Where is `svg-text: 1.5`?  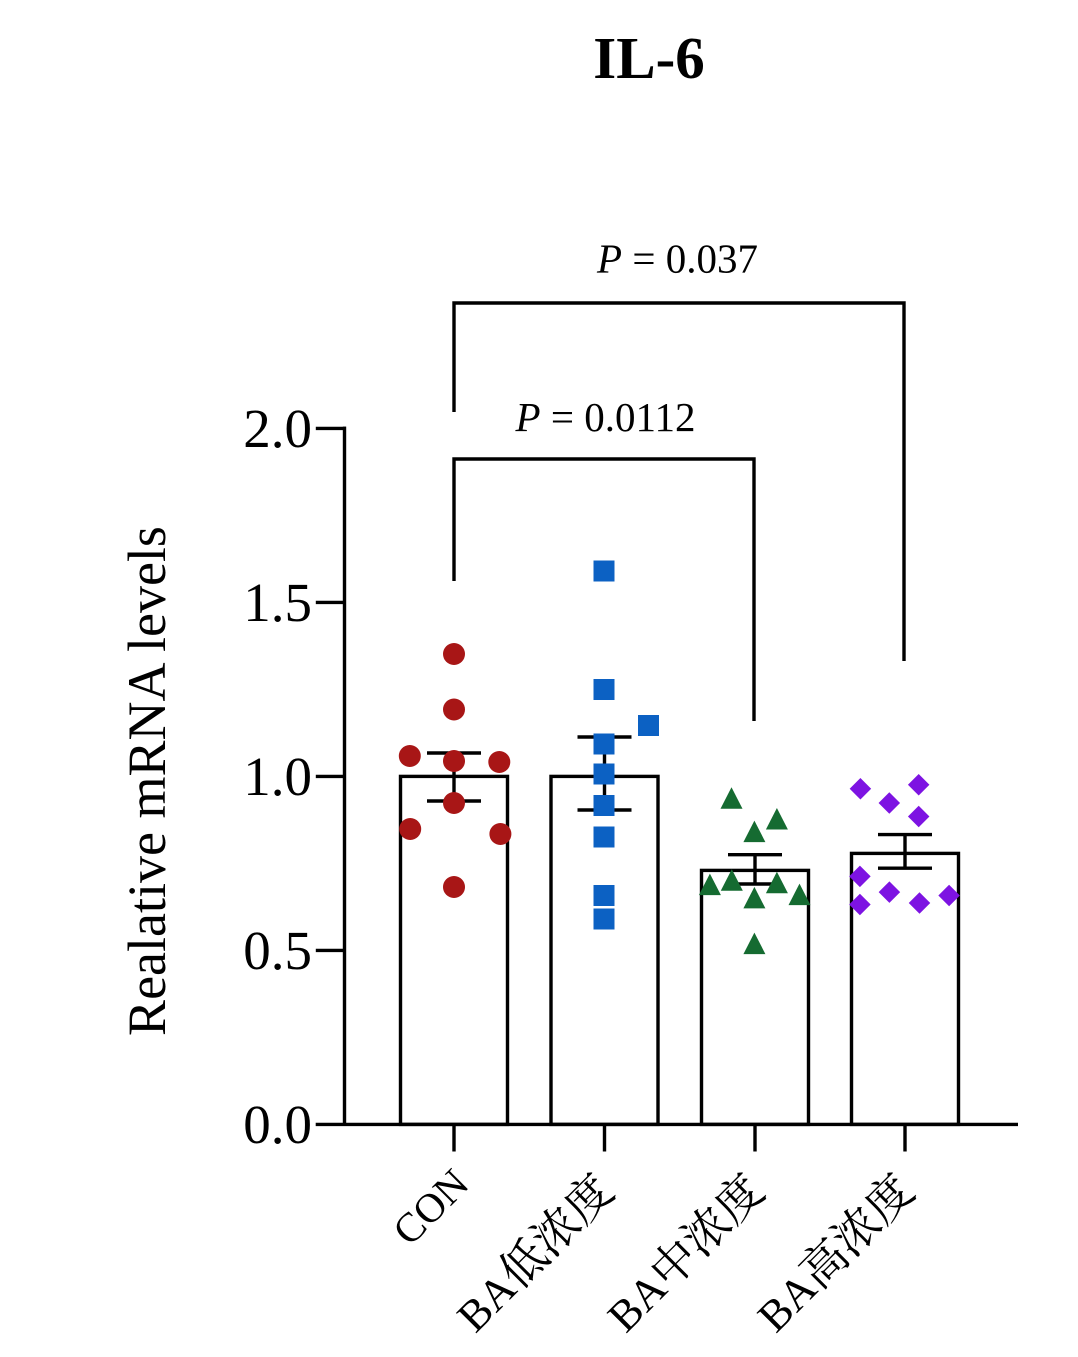
svg-text: 1.5 is located at coordinates (277, 602).